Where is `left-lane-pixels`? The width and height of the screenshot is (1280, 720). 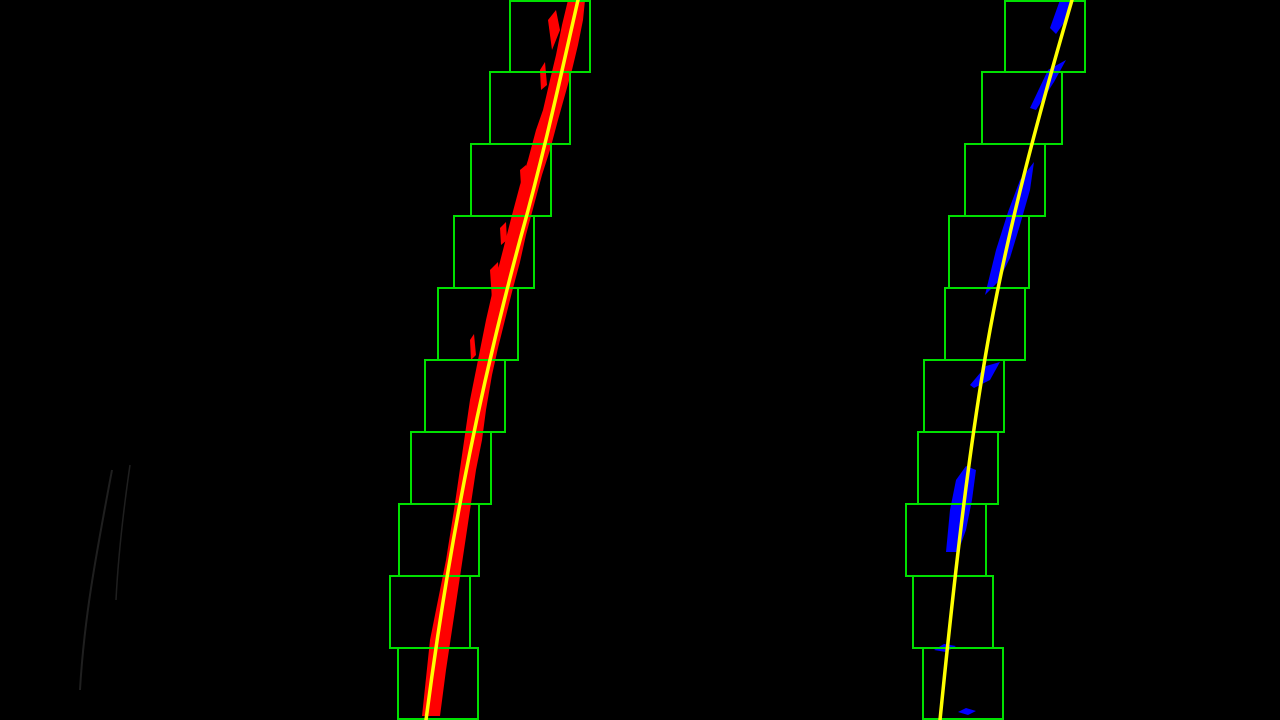
left-lane-pixels is located at coordinates (503, 358).